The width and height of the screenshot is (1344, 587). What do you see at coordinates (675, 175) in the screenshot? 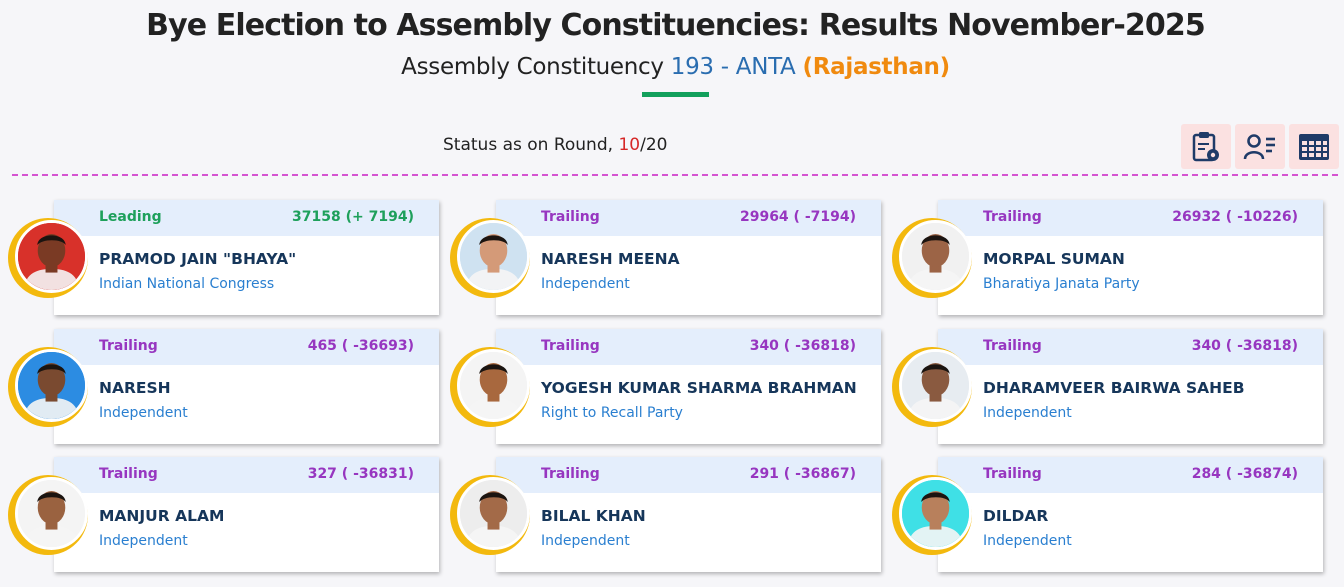
I see `section-divider` at bounding box center [675, 175].